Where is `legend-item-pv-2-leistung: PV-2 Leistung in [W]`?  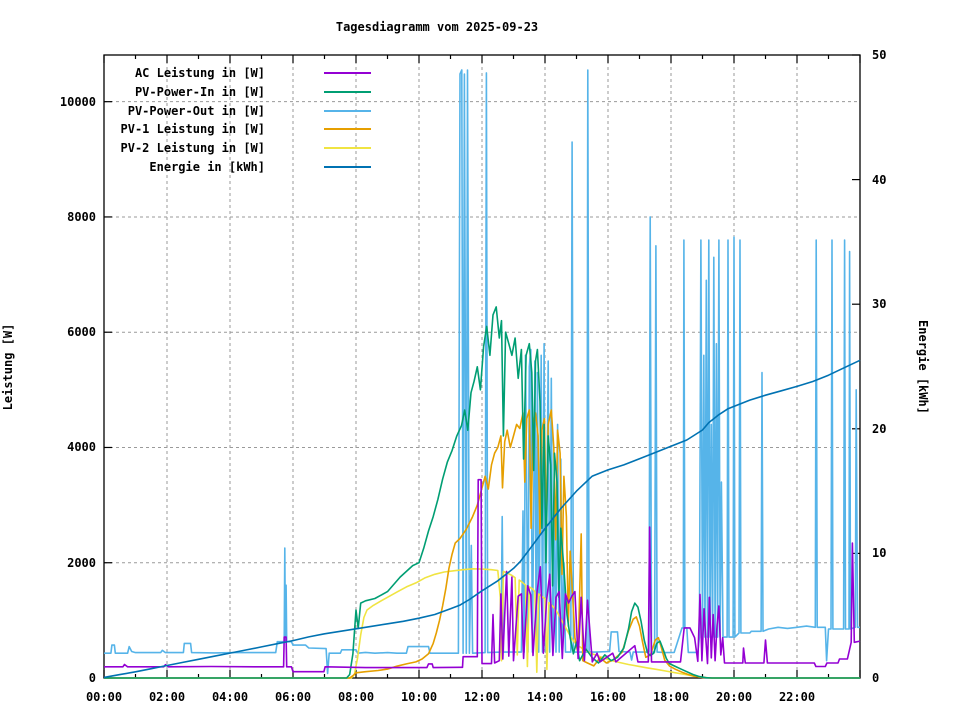 legend-item-pv-2-leistung: PV-2 Leistung in [W] is located at coordinates (241, 148).